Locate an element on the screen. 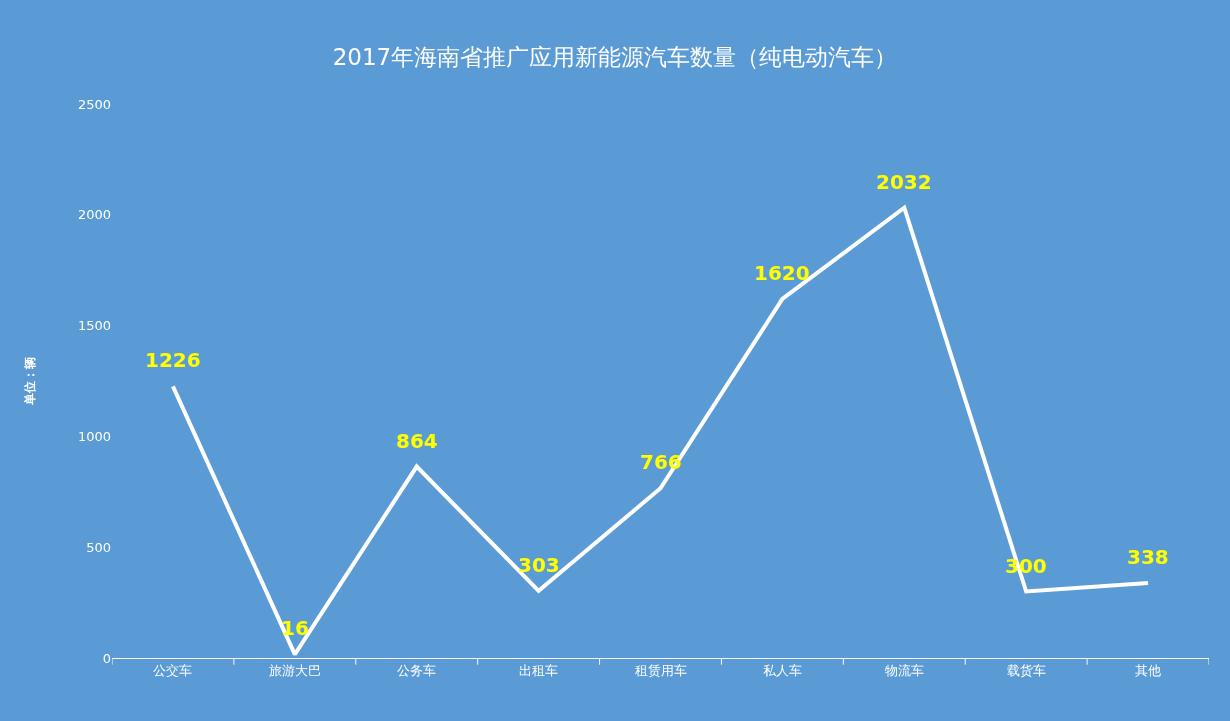 This screenshot has width=1230, height=721. x-tick-label: 租赁用车 is located at coordinates (660, 670).